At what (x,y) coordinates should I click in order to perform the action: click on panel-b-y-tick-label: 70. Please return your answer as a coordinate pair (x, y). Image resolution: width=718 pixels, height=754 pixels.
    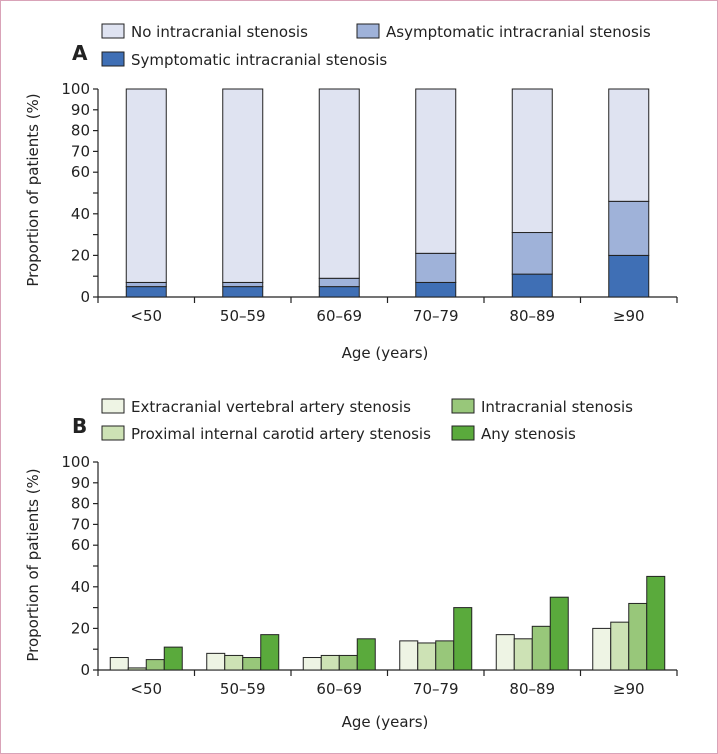
    Looking at the image, I should click on (80, 524).